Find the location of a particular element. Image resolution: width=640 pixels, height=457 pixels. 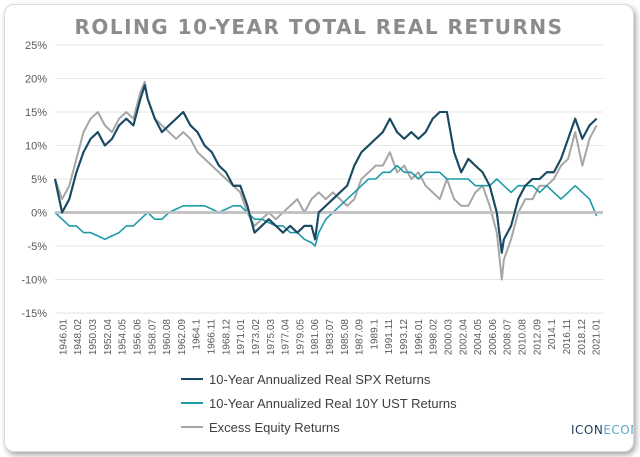

x-tick-label: 1954.05 is located at coordinates (123, 337).